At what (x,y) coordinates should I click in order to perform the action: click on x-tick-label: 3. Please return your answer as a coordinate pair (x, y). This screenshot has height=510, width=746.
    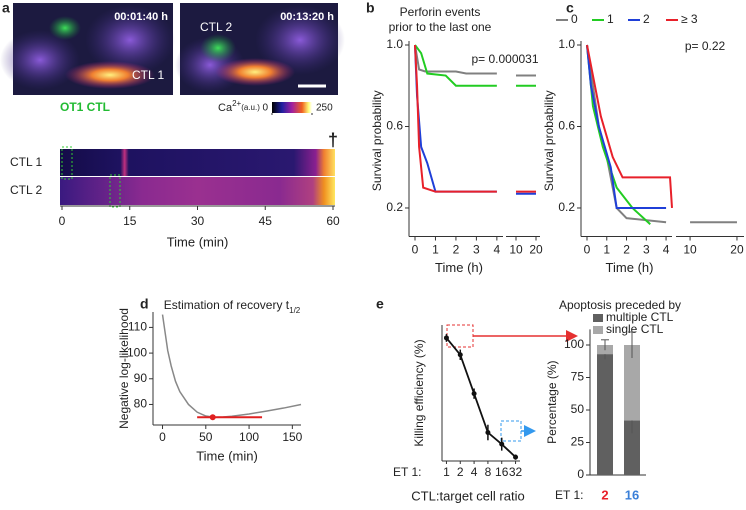
    Looking at the image, I should click on (476, 250).